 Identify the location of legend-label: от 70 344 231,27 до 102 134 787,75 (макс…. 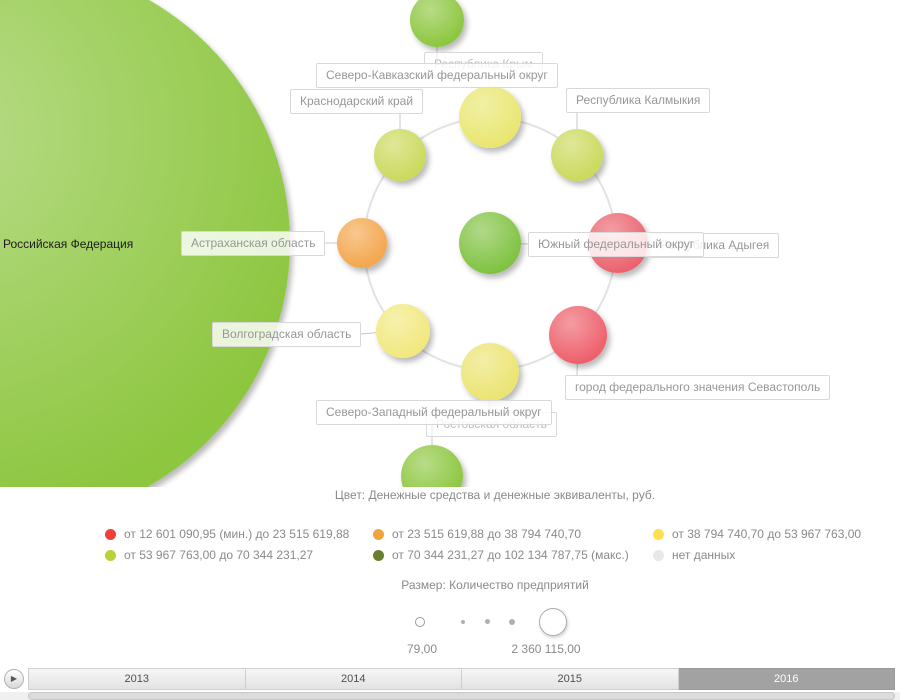
(510, 555).